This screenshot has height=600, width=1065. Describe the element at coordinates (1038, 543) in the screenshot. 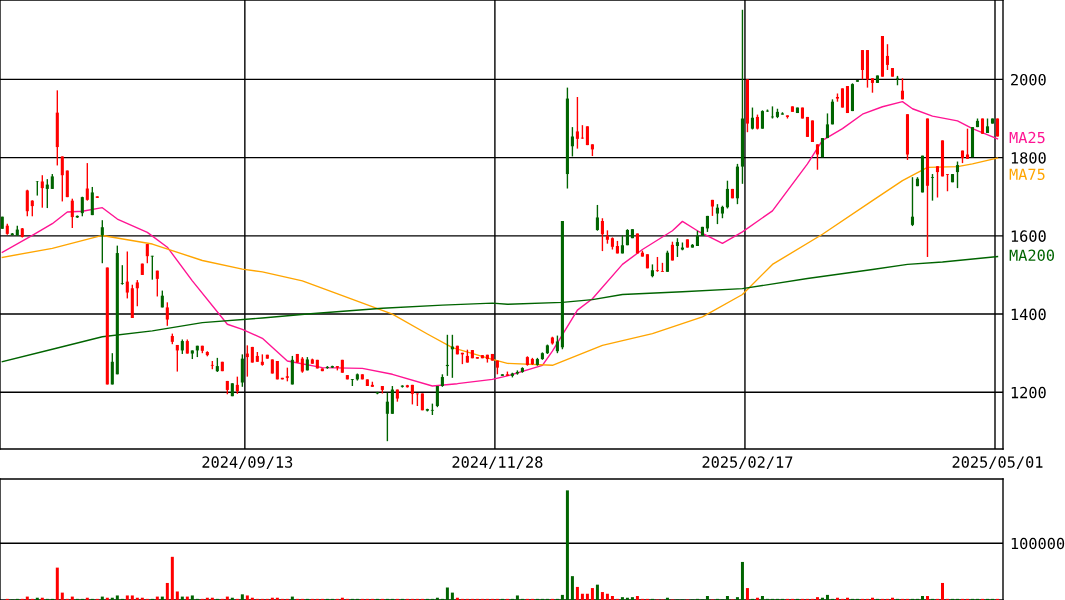

I see `y-tick-label: 100000` at that location.